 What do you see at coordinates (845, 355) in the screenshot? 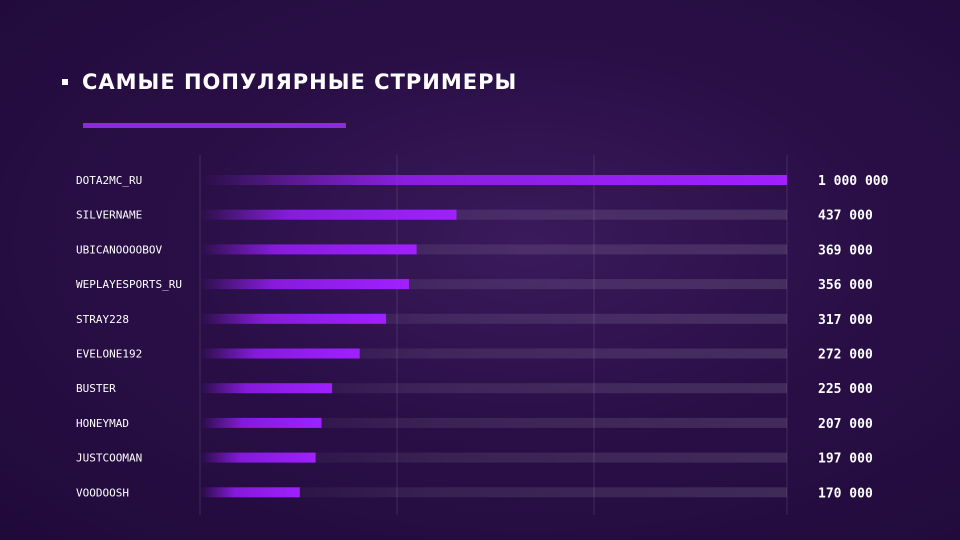
I see `value-label: 272 000` at bounding box center [845, 355].